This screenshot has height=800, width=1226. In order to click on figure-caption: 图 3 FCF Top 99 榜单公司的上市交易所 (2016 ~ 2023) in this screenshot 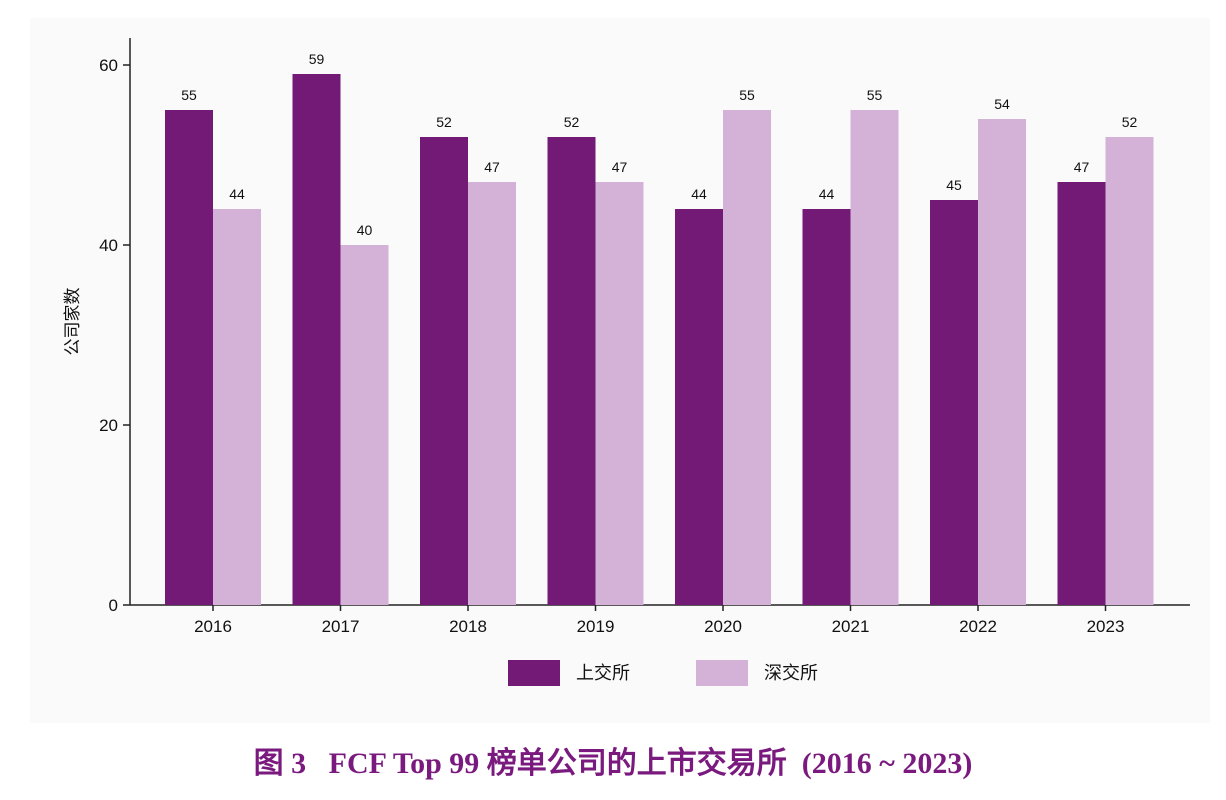, I will do `click(613, 760)`.